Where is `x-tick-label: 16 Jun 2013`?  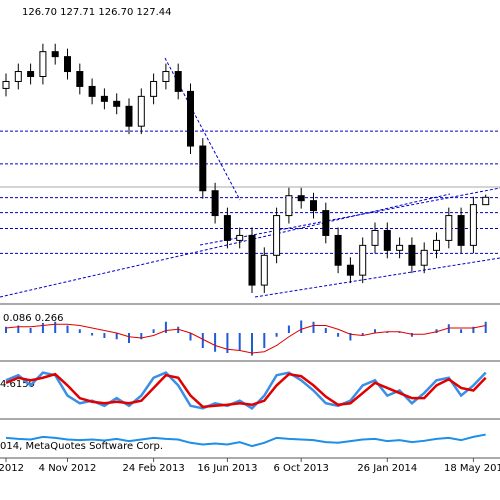 x-tick-label: 16 Jun 2013 is located at coordinates (227, 468).